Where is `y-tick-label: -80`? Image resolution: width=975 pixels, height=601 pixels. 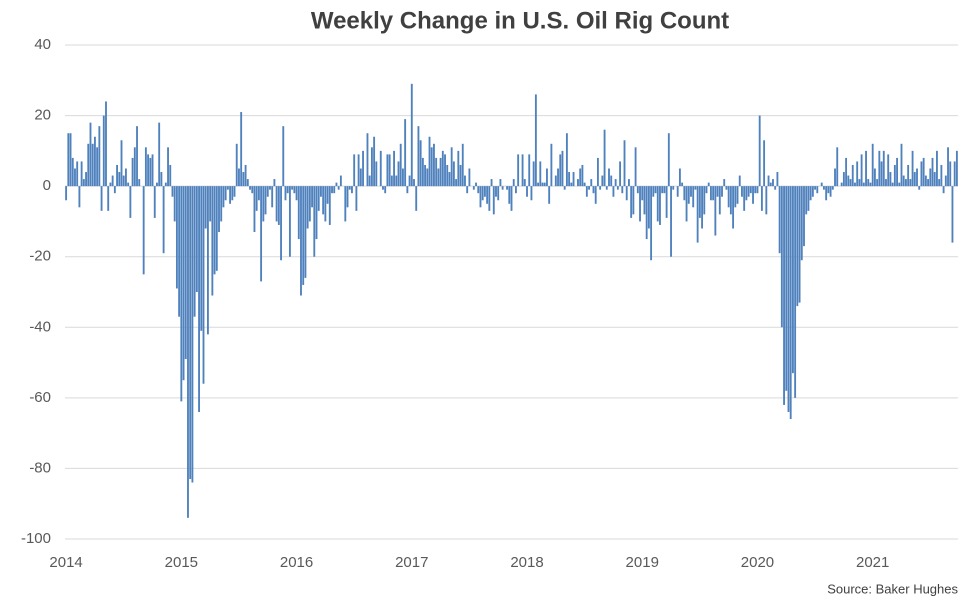
y-tick-label: -80 is located at coordinates (40, 467).